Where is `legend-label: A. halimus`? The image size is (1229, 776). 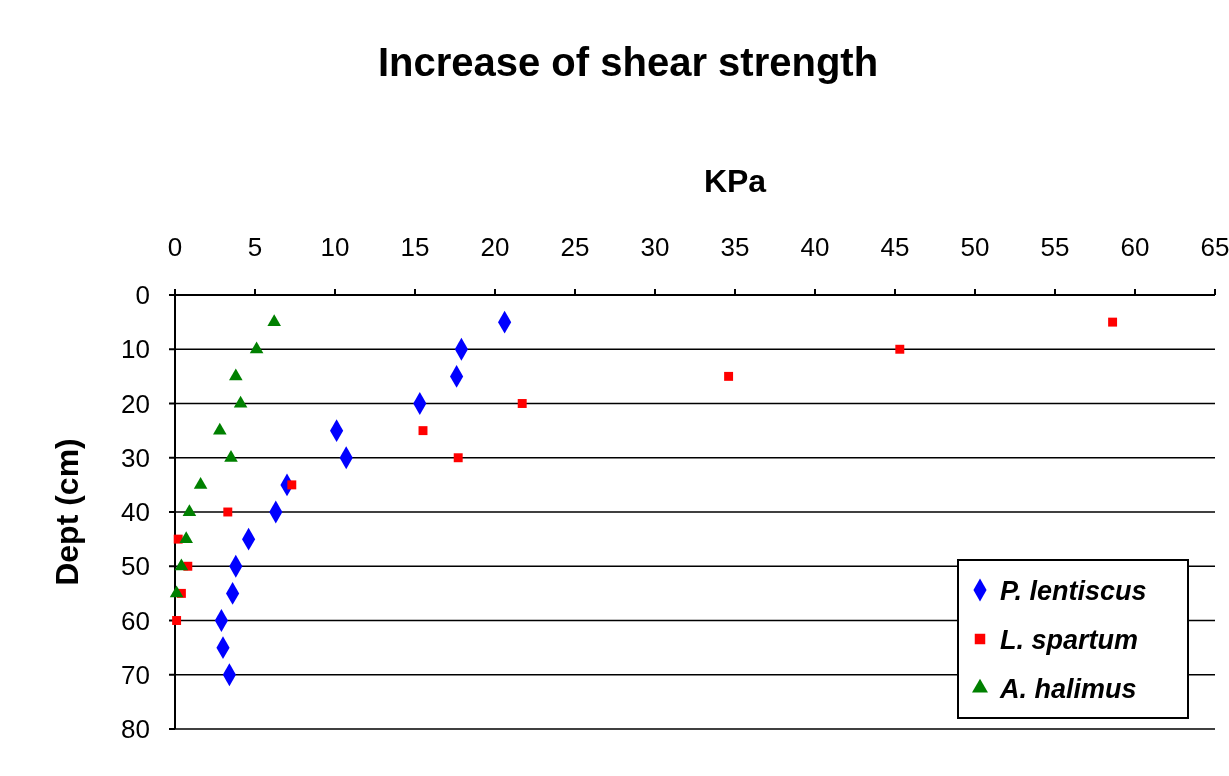
legend-label: A. halimus is located at coordinates (1068, 689).